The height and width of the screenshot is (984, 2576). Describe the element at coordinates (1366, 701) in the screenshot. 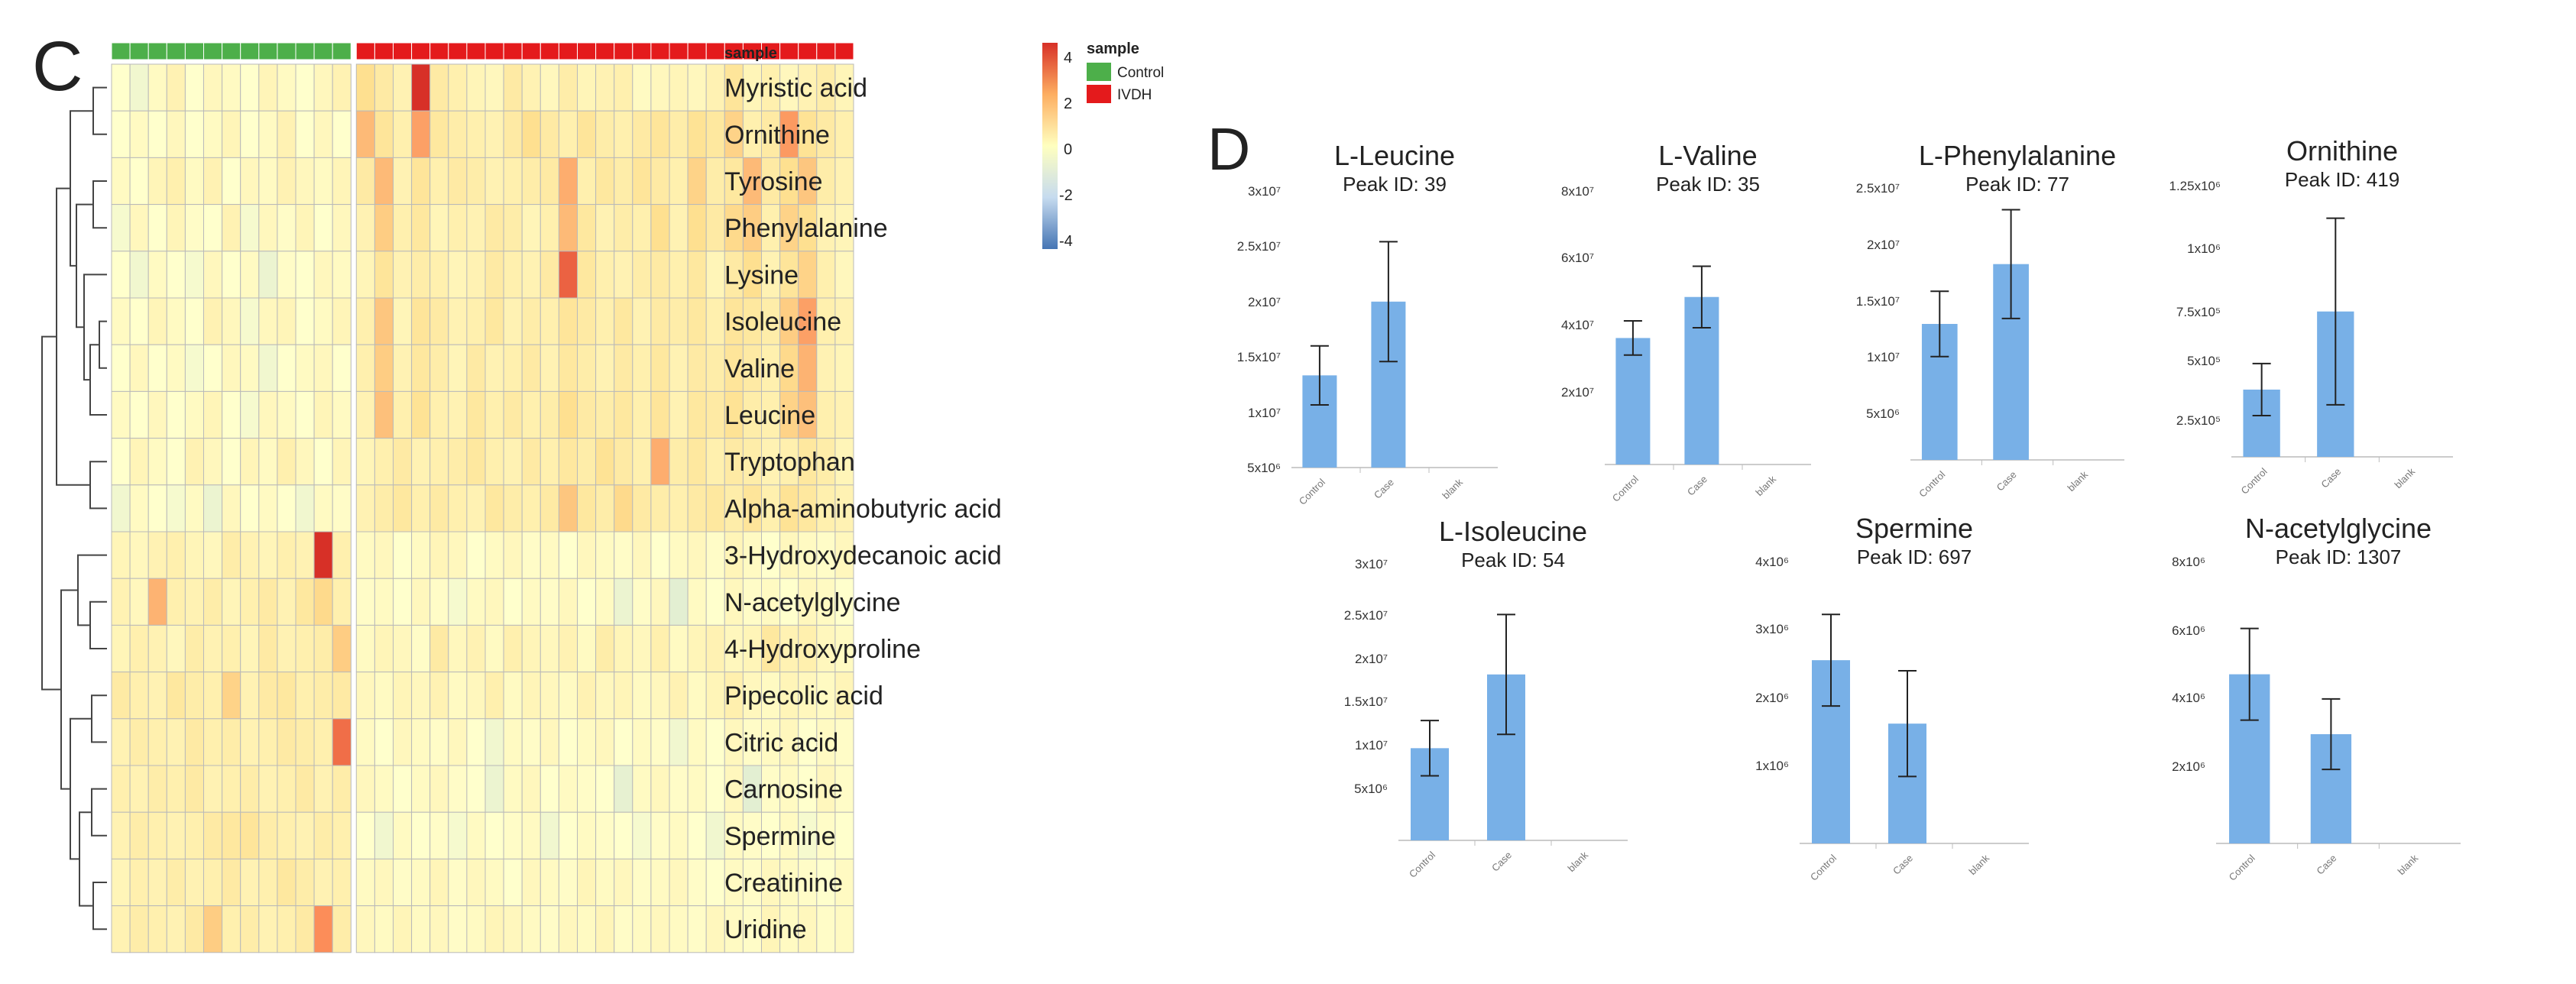

I see `y-tick-label: 1.5x10⁷` at that location.